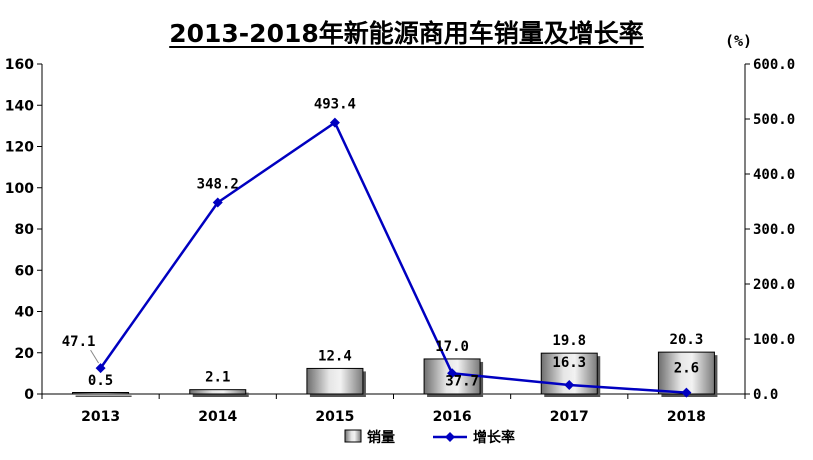  I want to click on bar-2018, so click(686, 373).